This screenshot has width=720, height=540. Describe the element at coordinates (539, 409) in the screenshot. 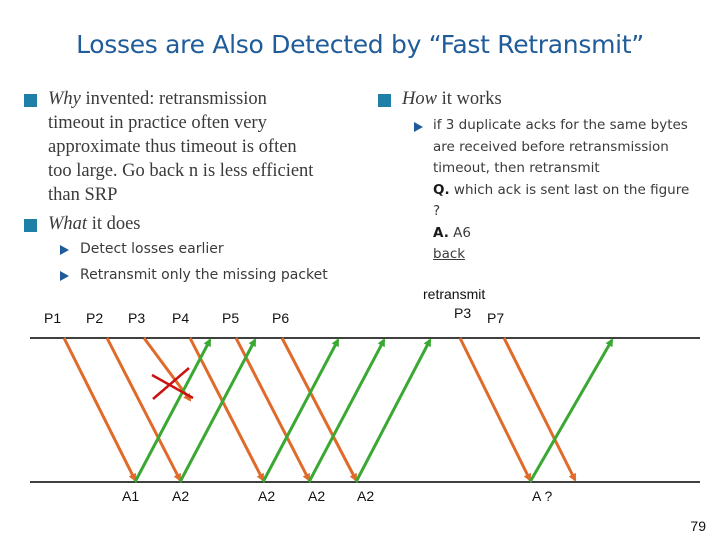

I see `packet-p7-arrow` at that location.